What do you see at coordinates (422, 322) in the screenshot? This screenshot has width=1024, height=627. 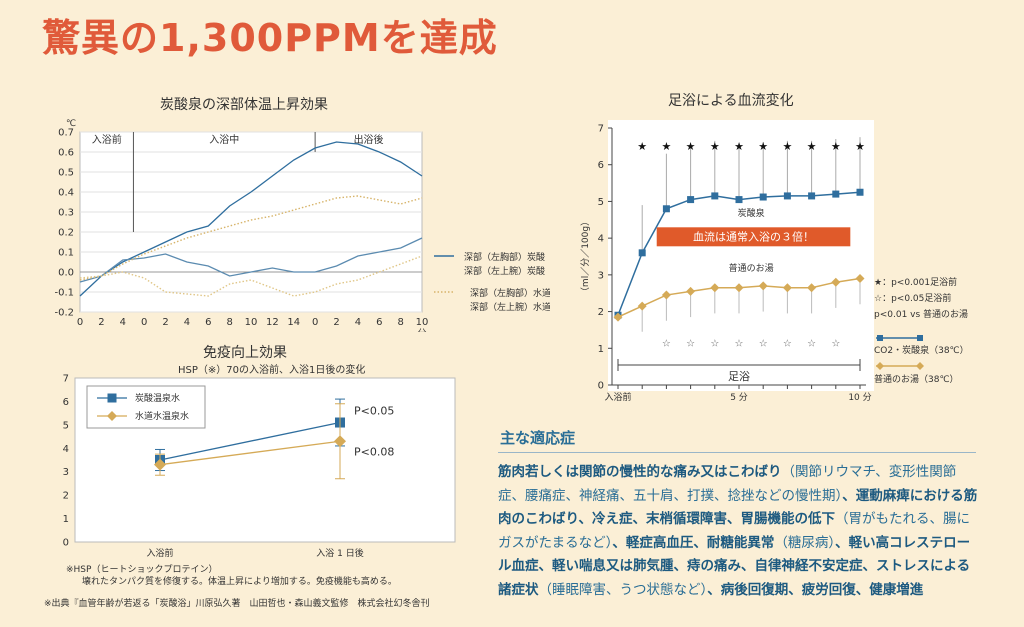 I see `chart1-x-tick: 10` at bounding box center [422, 322].